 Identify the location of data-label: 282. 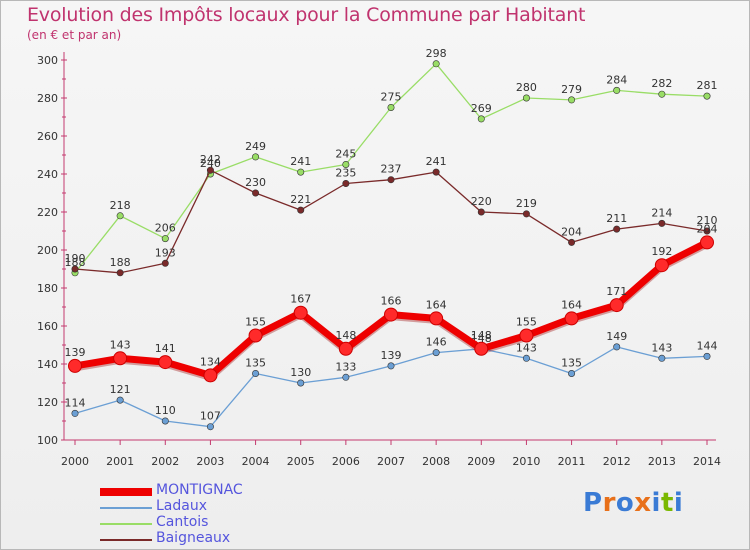
(661, 83).